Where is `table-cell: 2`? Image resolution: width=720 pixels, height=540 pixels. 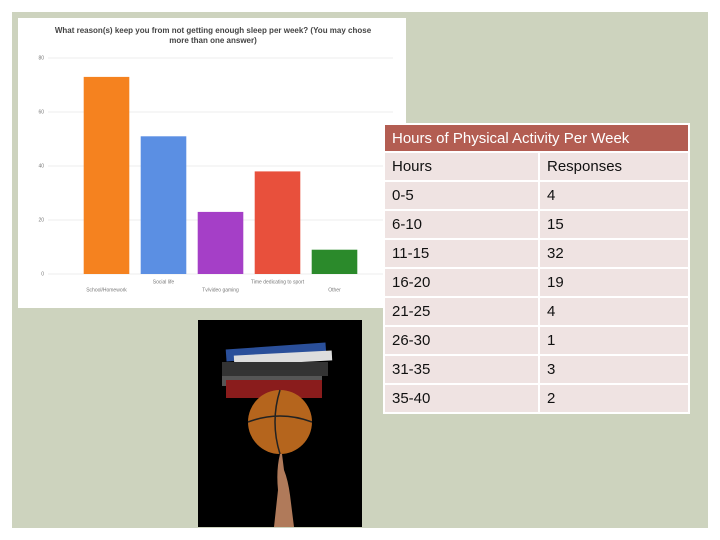 table-cell: 2 is located at coordinates (614, 398).